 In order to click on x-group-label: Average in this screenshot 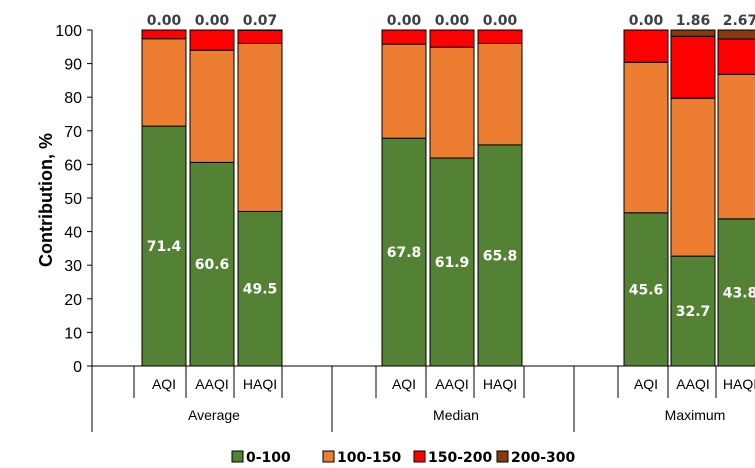, I will do `click(214, 415)`.